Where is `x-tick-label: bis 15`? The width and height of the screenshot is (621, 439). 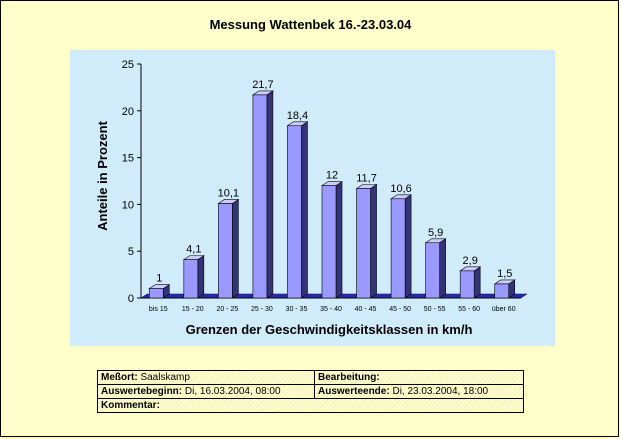 x-tick-label: bis 15 is located at coordinates (158, 309).